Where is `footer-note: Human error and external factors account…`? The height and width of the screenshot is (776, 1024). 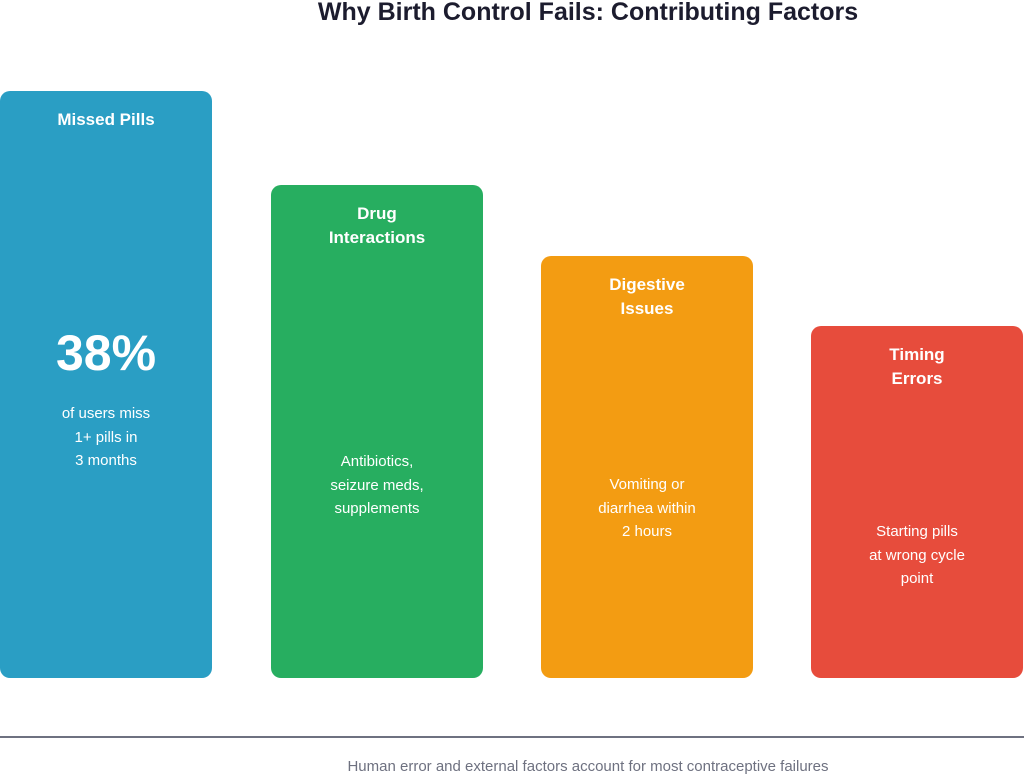
footer-note: Human error and external factors account… is located at coordinates (588, 766).